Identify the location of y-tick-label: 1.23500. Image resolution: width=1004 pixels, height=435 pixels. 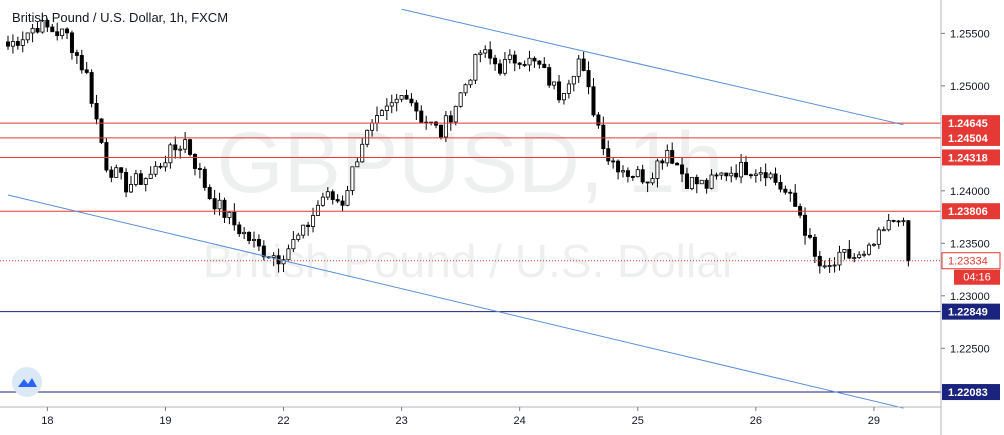
(970, 244).